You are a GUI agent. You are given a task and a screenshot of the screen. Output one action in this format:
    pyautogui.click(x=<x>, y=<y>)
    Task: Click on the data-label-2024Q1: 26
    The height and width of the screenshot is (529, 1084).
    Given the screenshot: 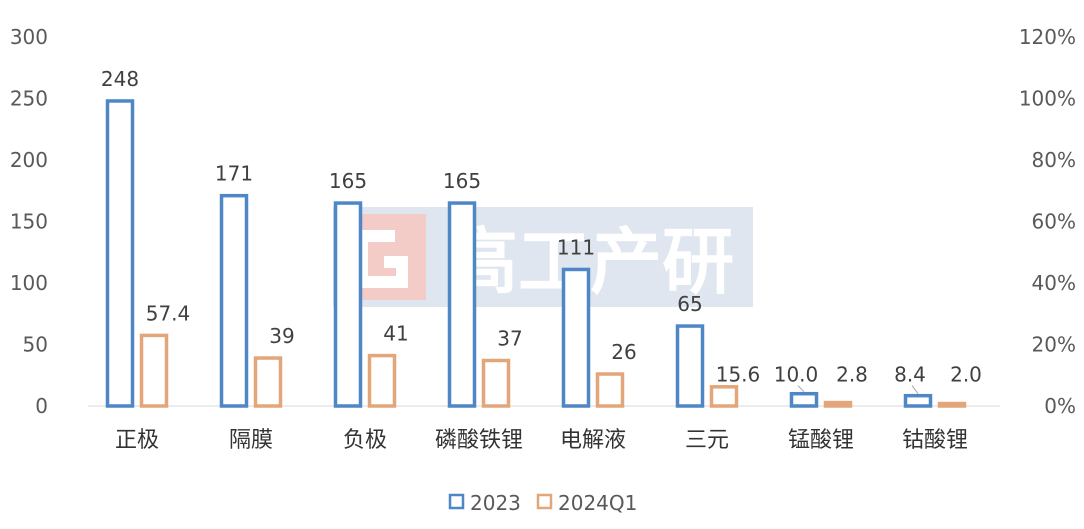 What is the action you would take?
    pyautogui.click(x=623, y=352)
    